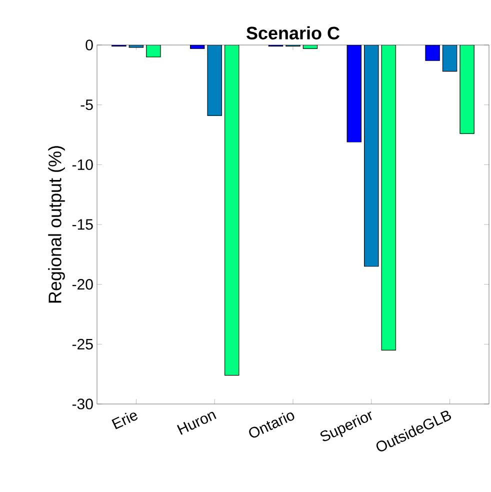 Image resolution: width=491 pixels, height=492 pixels. Describe the element at coordinates (82, 164) in the screenshot. I see `y-tick-label: -10` at that location.